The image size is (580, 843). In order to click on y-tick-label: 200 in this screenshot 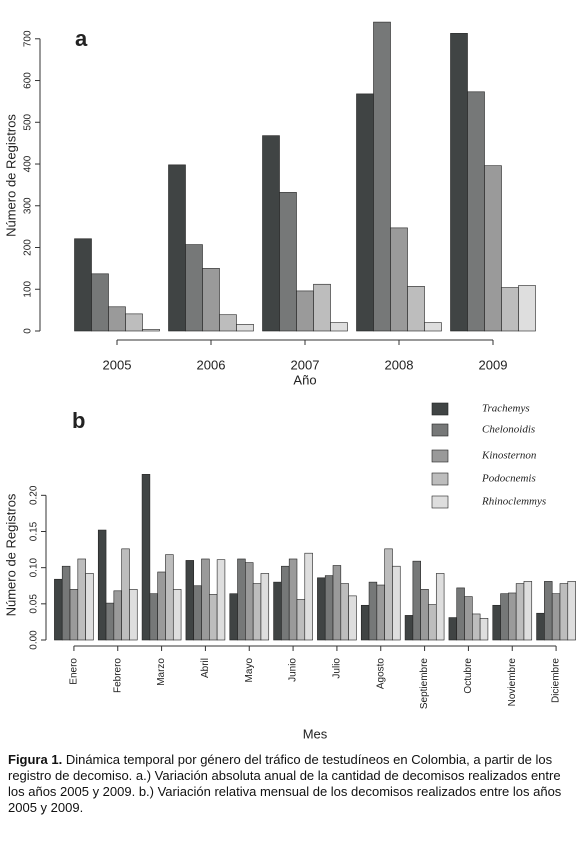, I will do `click(28, 247)`.